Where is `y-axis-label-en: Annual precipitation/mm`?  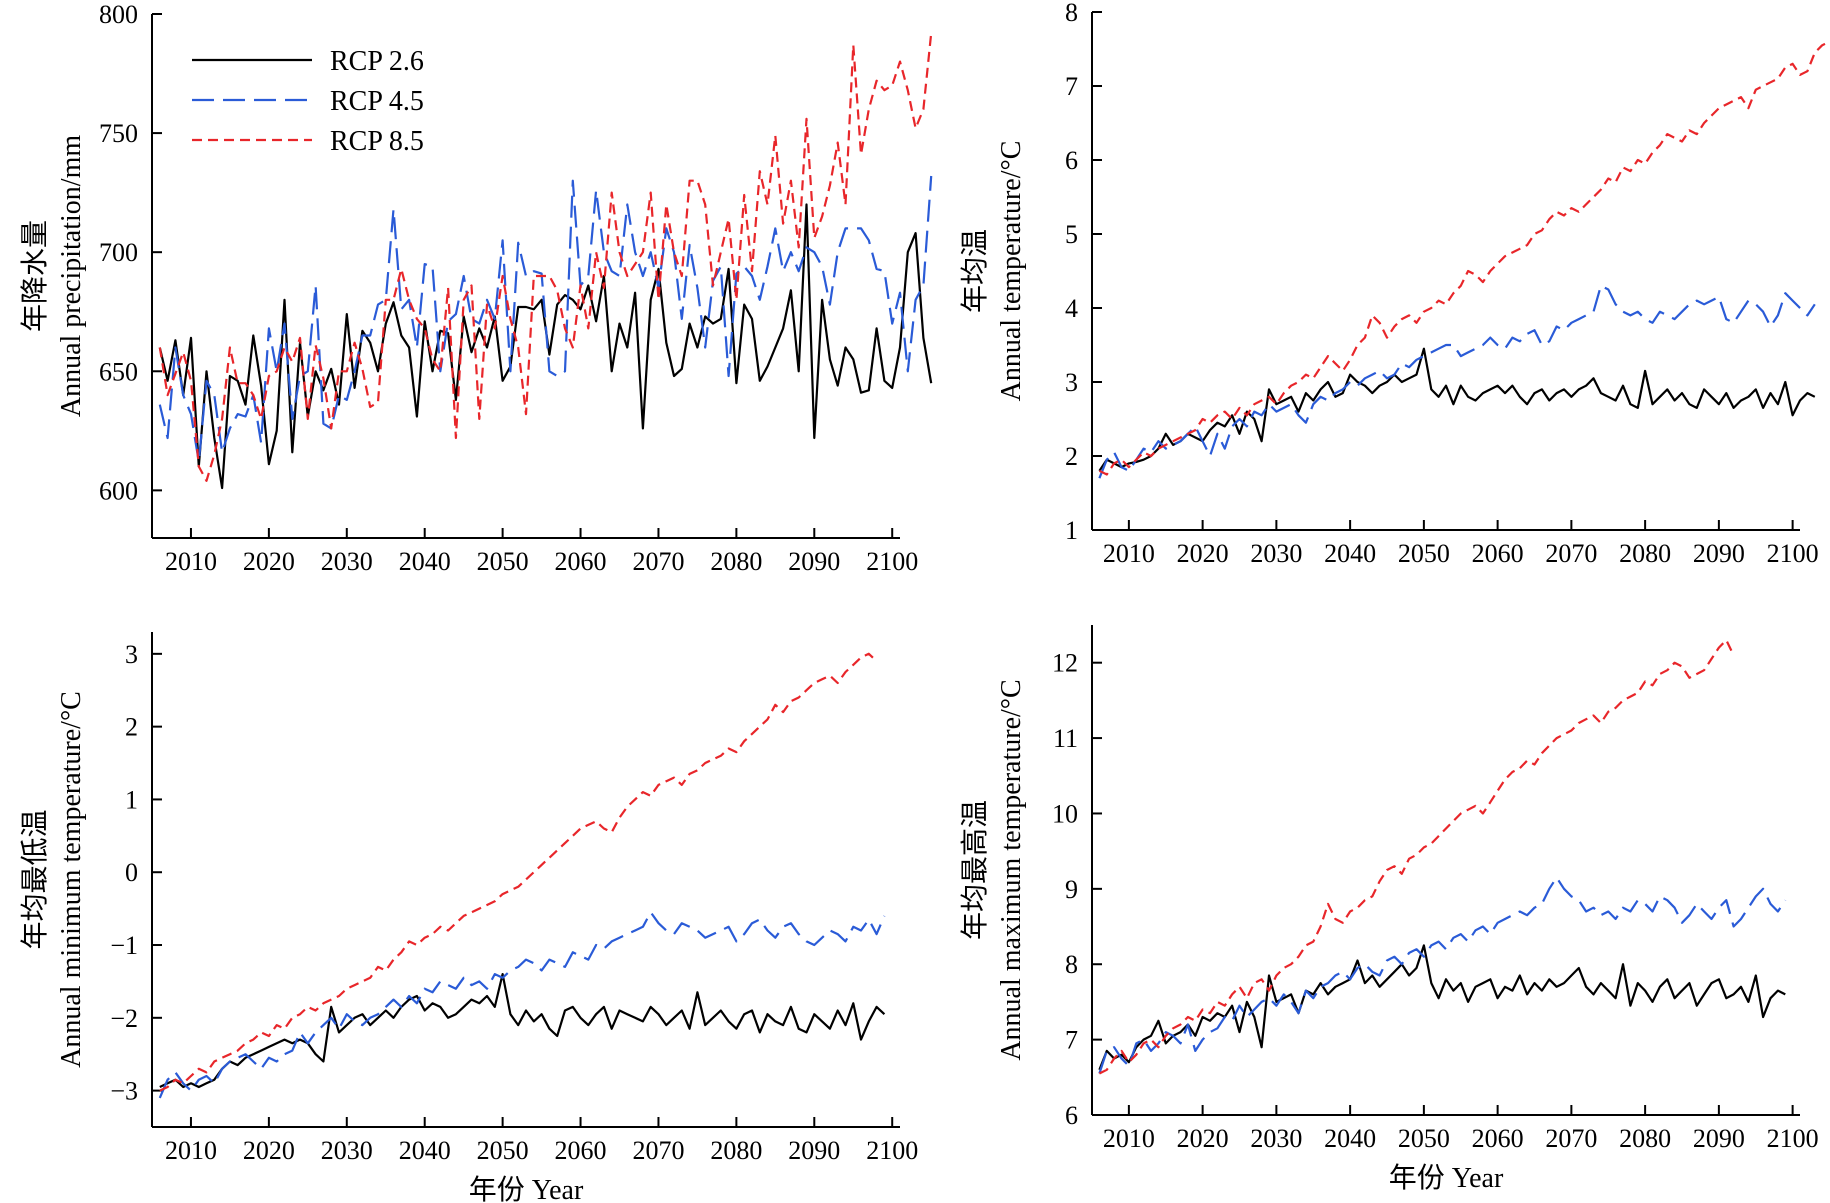
y-axis-label-en: Annual precipitation/mm is located at coordinates (71, 276).